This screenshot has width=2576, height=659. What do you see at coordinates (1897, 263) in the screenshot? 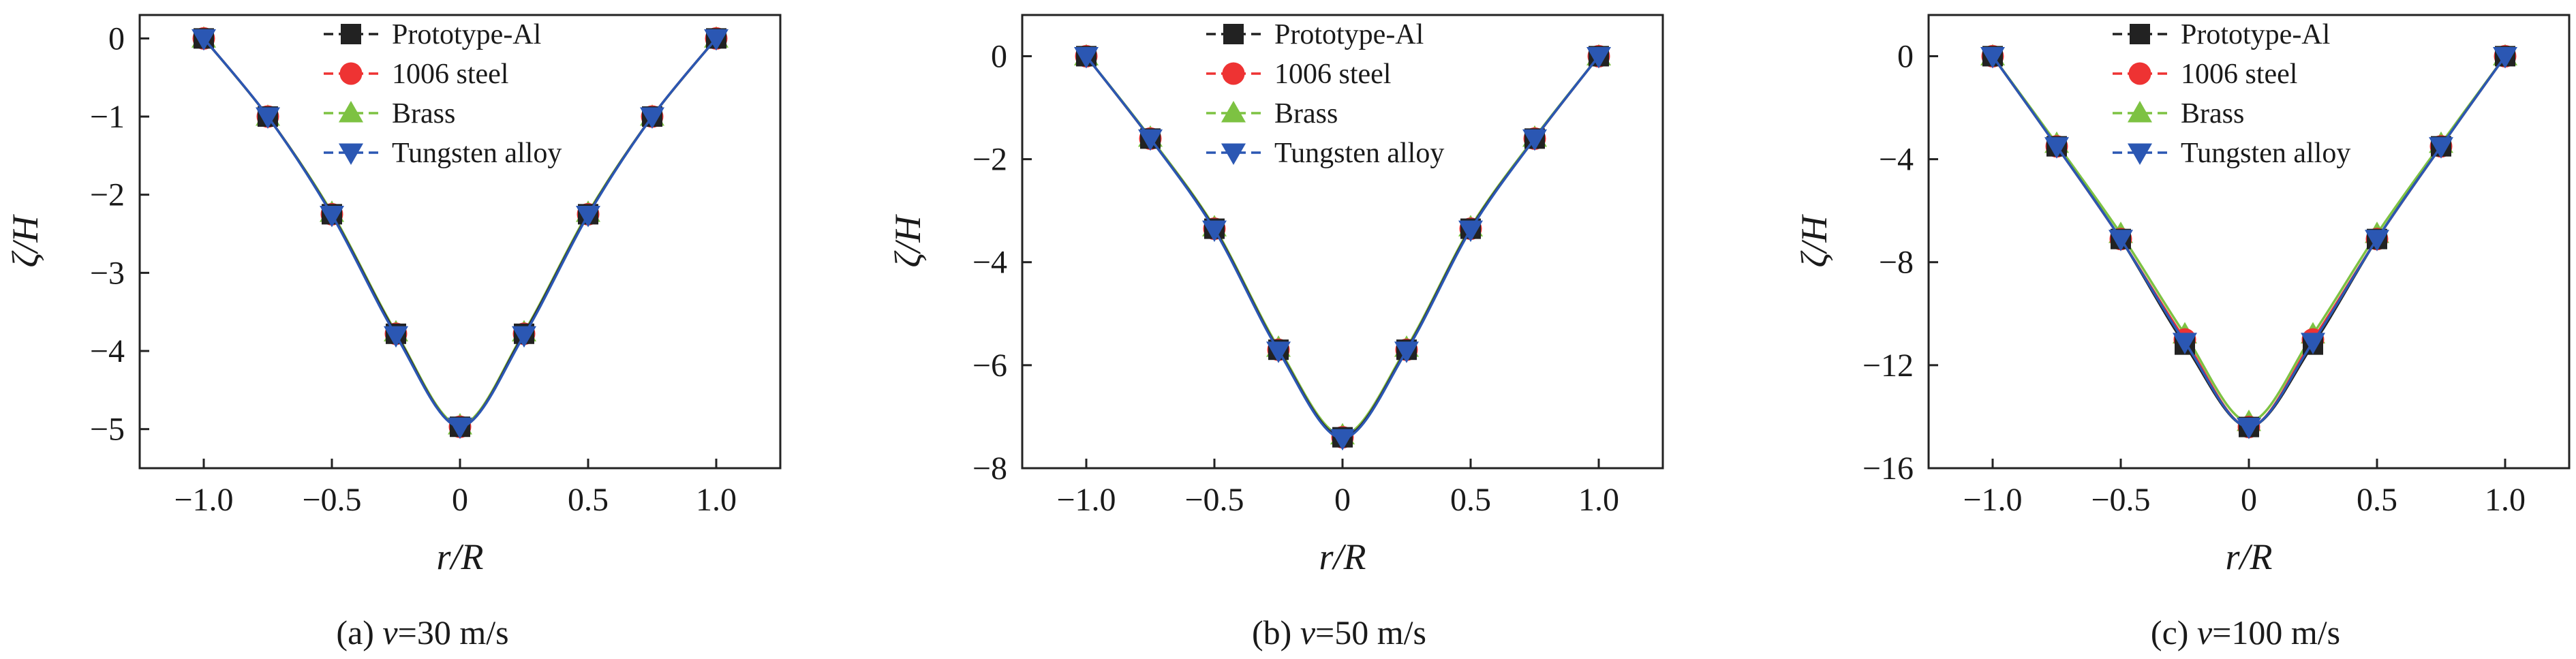
I see `y-tick-label: −8` at bounding box center [1897, 263].